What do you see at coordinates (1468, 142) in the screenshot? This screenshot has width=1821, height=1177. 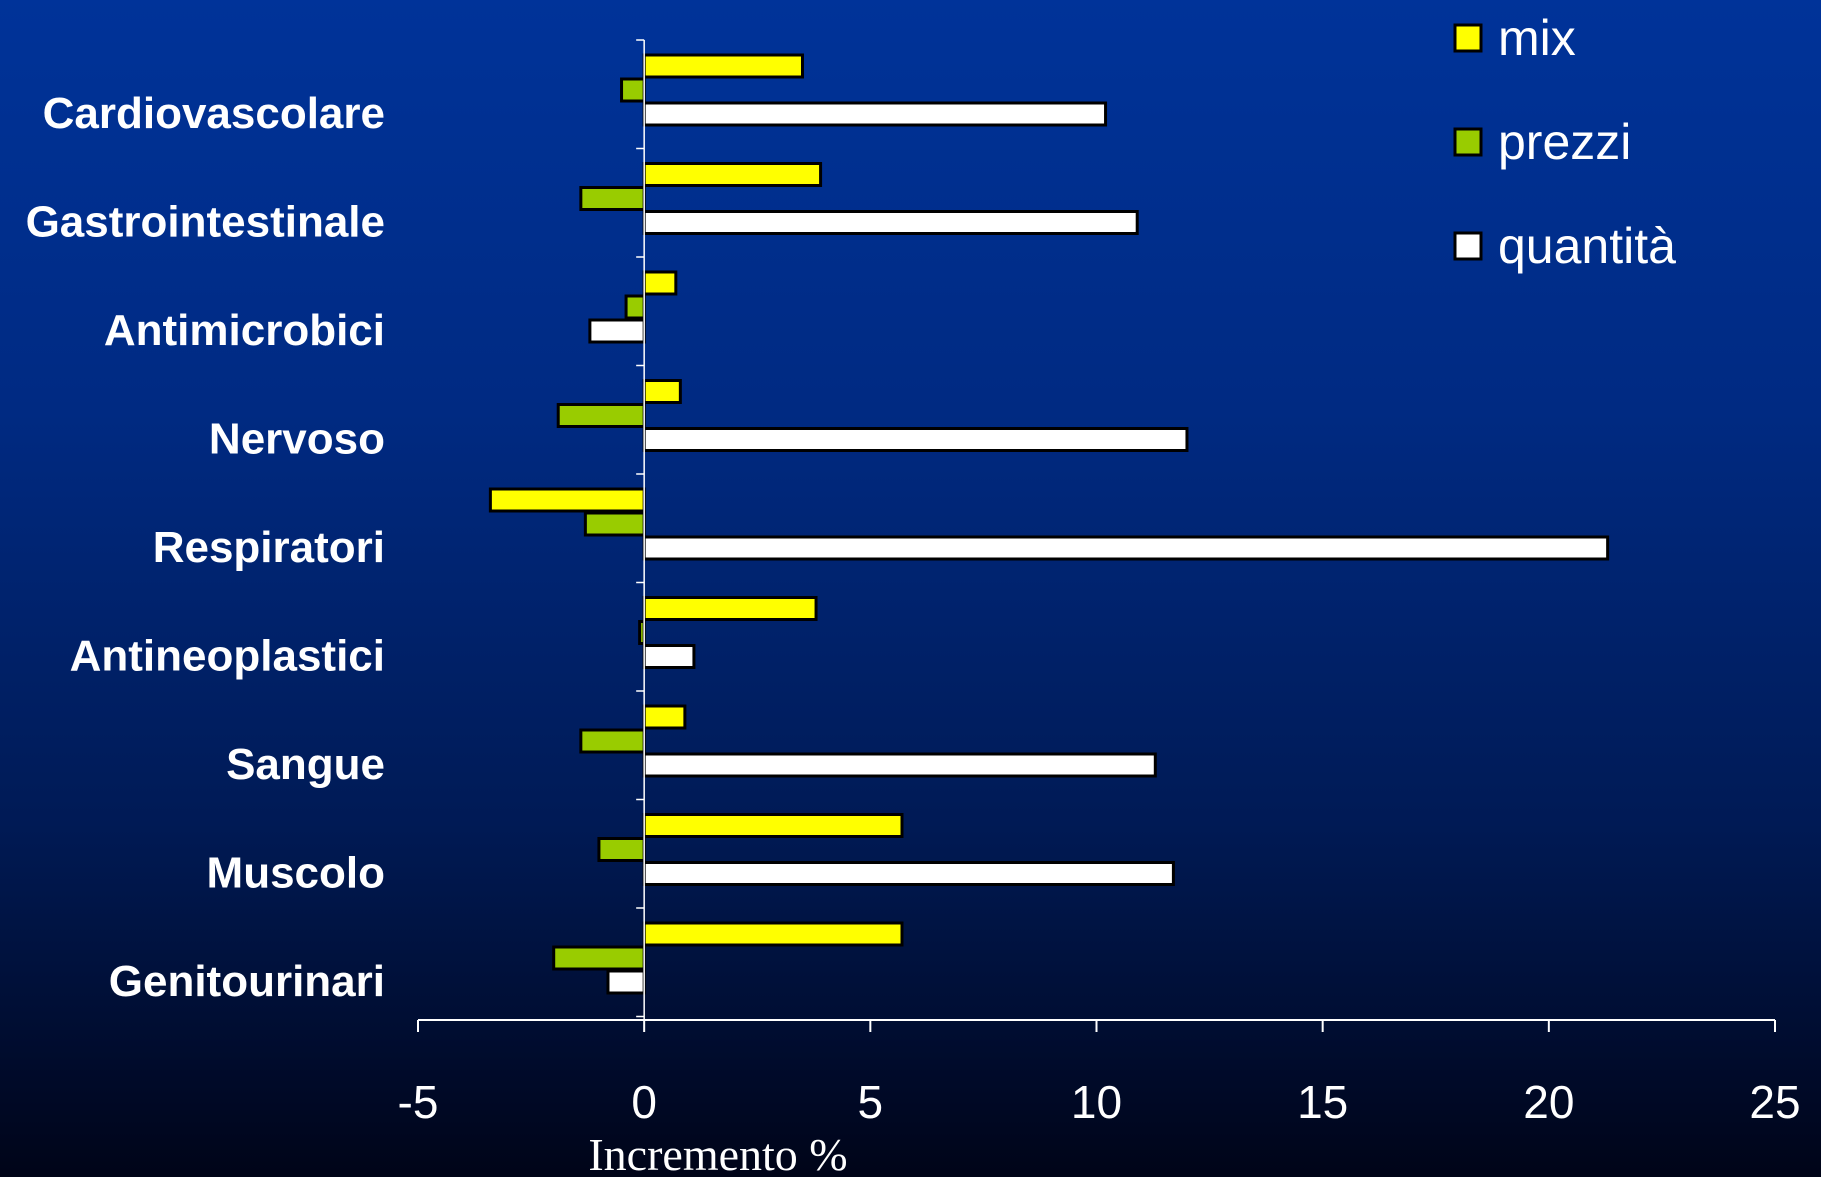 I see `legend-swatch-prezzi` at bounding box center [1468, 142].